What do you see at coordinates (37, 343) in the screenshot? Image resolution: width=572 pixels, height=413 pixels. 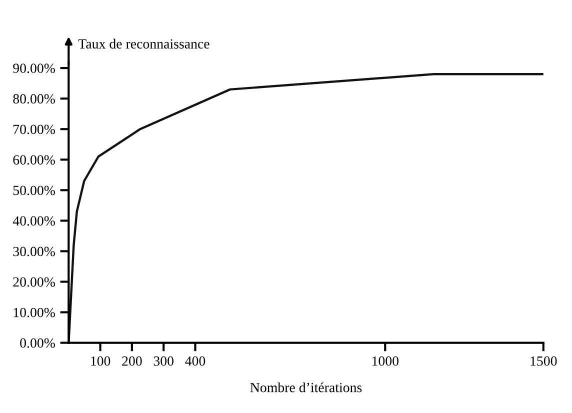 I see `y-tick-label: 0.00%` at bounding box center [37, 343].